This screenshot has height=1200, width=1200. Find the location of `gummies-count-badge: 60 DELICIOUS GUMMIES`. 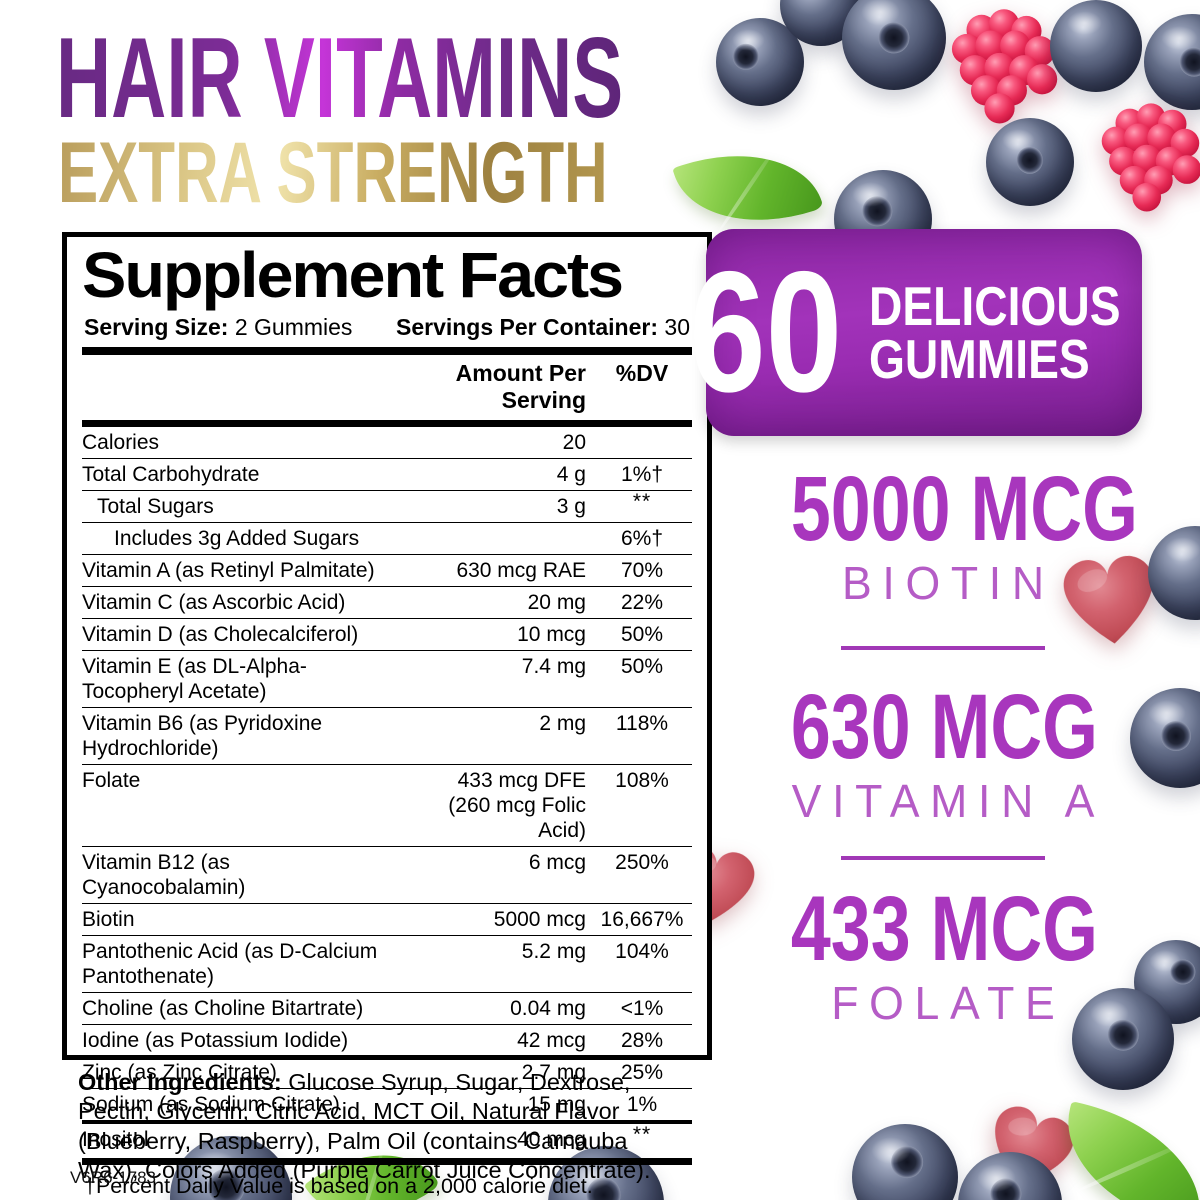

gummies-count-badge: 60 DELICIOUS GUMMIES is located at coordinates (915, 332).